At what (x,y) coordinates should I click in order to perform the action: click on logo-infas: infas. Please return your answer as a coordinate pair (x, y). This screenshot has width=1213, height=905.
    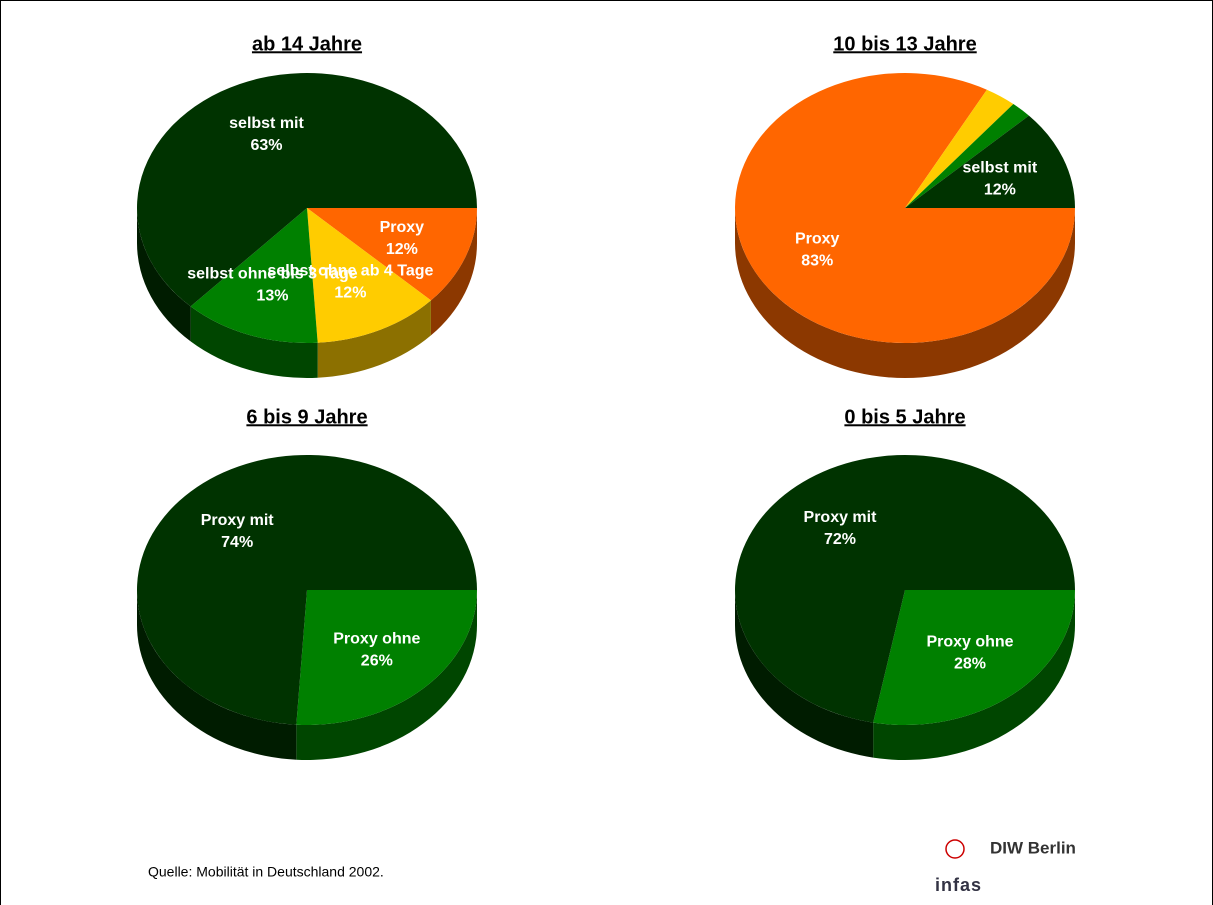
    Looking at the image, I should click on (958, 885).